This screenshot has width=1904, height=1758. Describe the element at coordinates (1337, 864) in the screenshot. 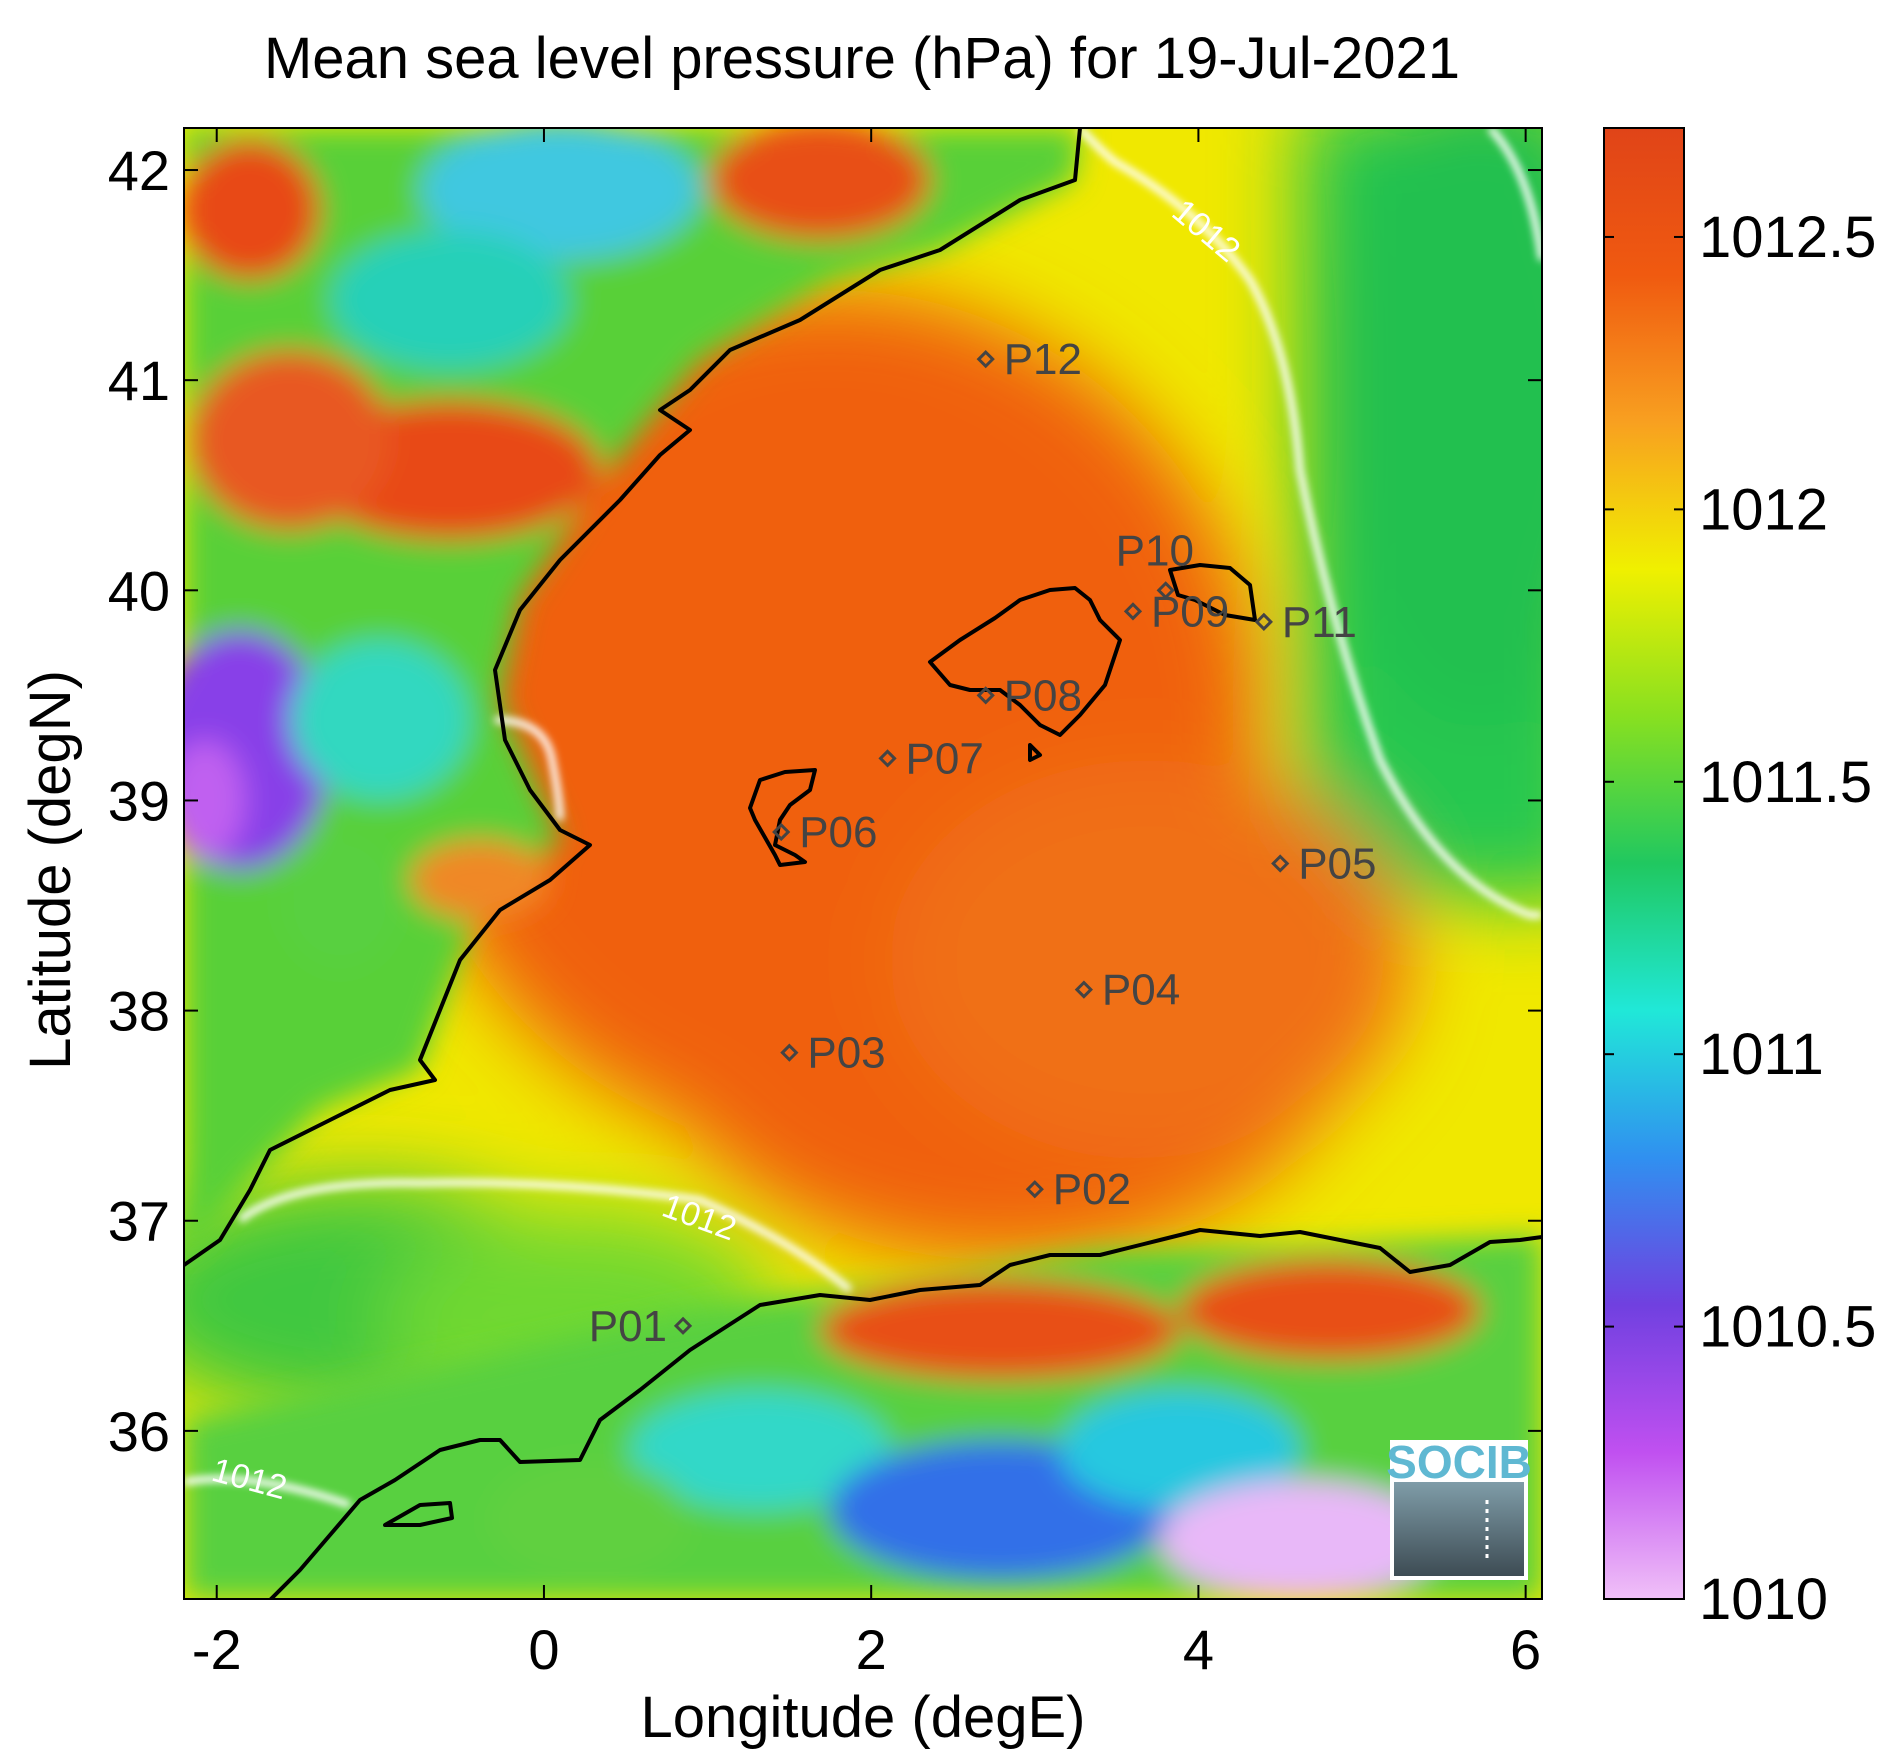

I see `station-label: P05` at that location.